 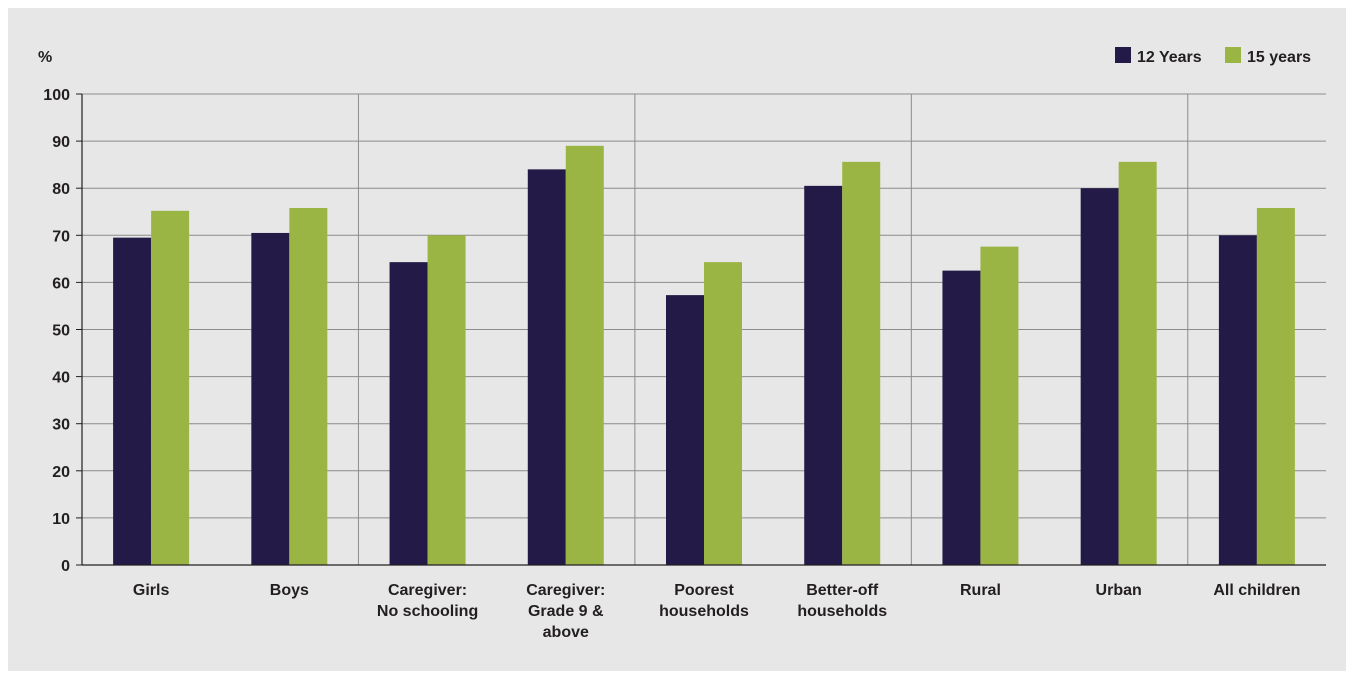 I want to click on legend-label: 15 years, so click(x=1279, y=57).